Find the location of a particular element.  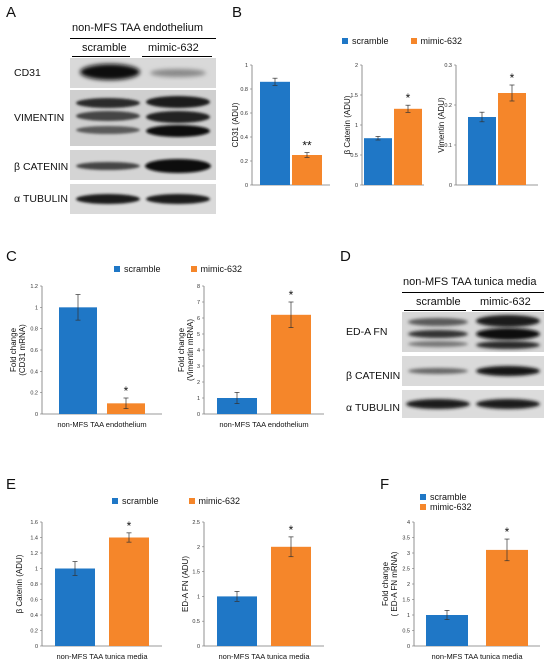

legend-e: scramble mimic-632 is located at coordinates (176, 501).